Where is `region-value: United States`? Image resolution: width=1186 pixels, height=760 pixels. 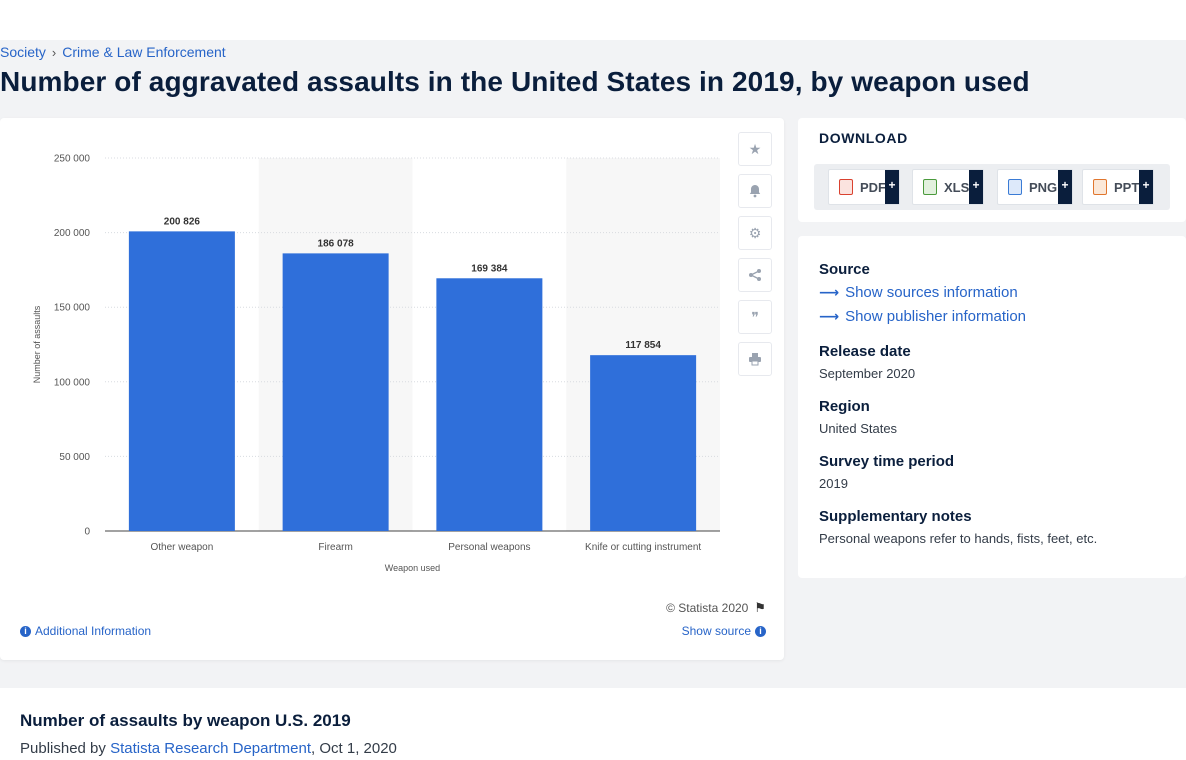
region-value: United States is located at coordinates (858, 428).